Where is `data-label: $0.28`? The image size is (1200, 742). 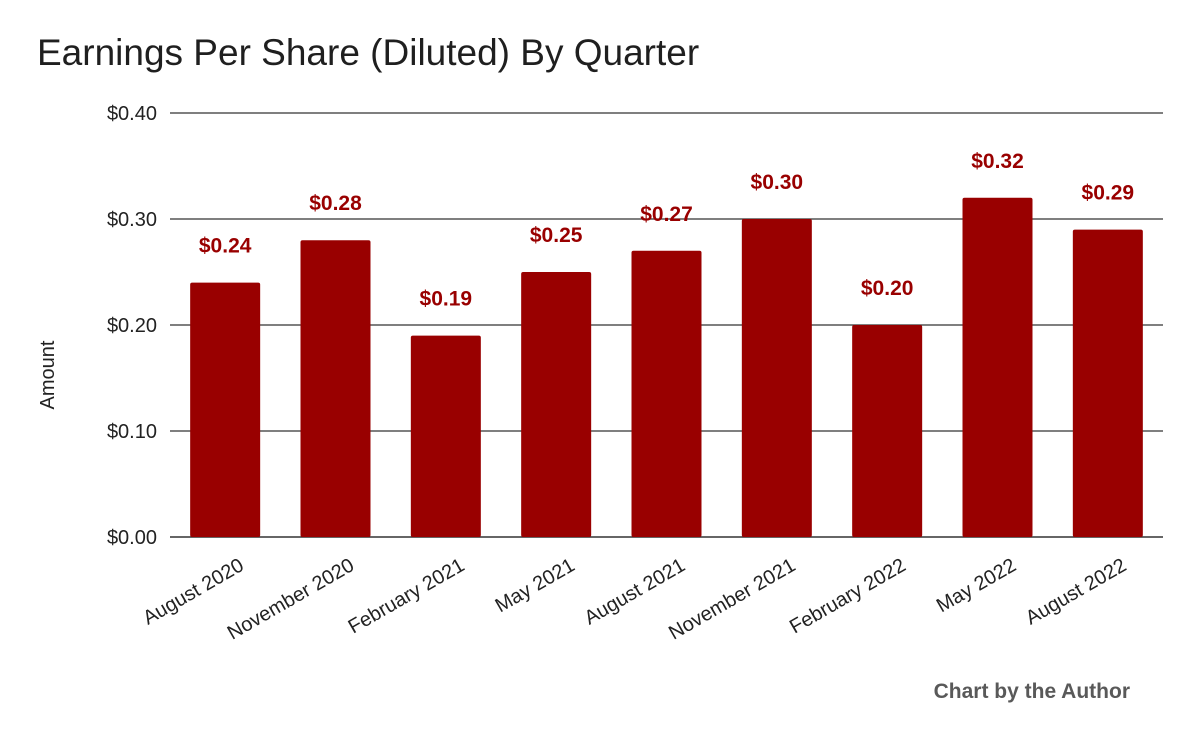 data-label: $0.28 is located at coordinates (335, 203).